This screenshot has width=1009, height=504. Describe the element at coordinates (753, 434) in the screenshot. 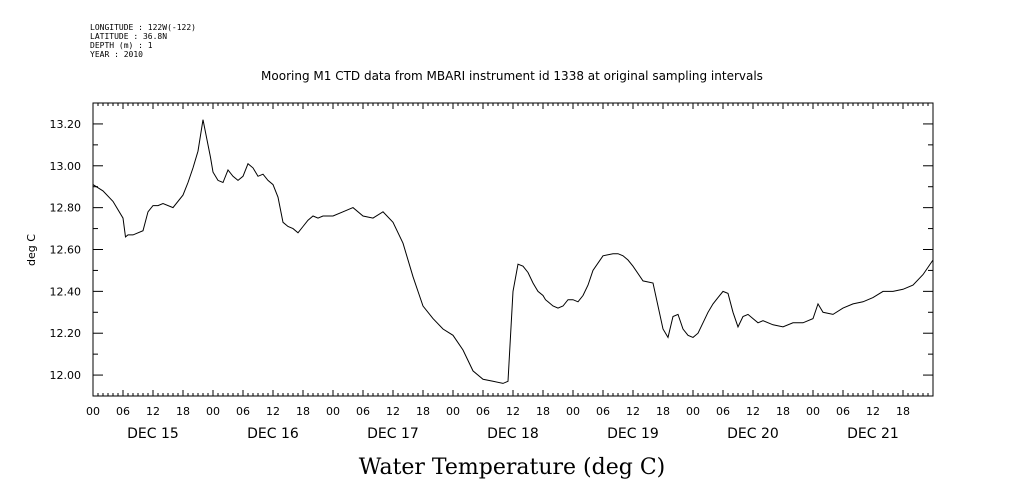

I see `day-label: DEC 20` at that location.